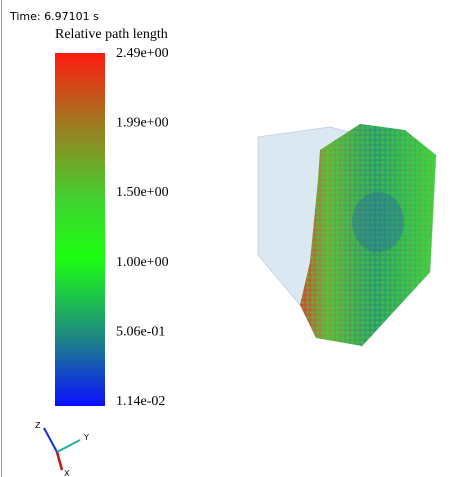  I want to click on colorbar, so click(80, 229).